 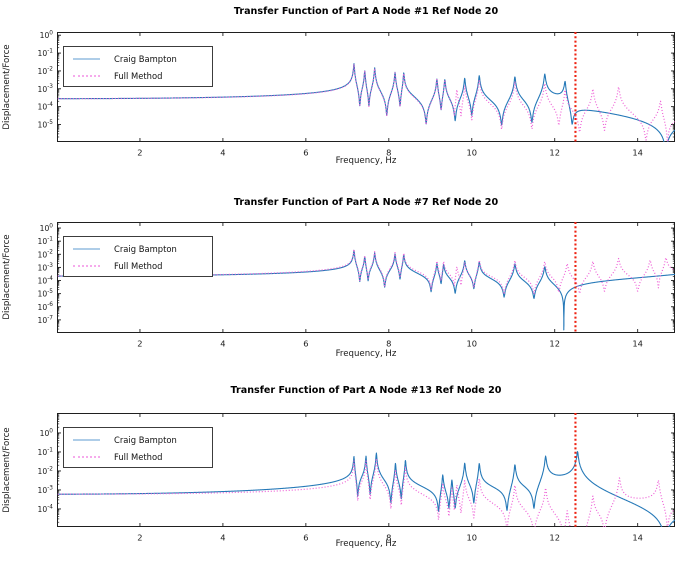 I want to click on svg-text: 10⁻⁶, so click(x=46, y=307).